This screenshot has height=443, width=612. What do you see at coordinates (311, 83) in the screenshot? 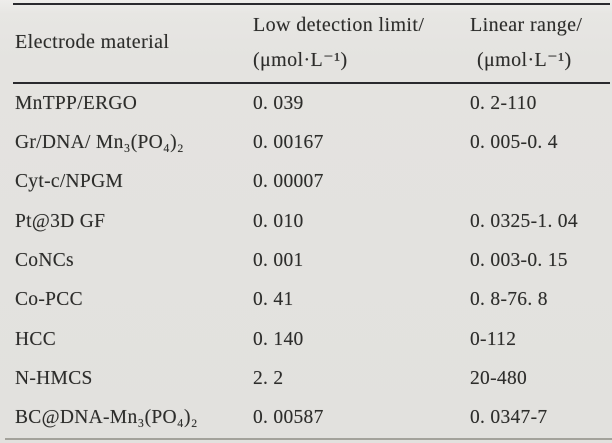
I see `table-header-rule` at bounding box center [311, 83].